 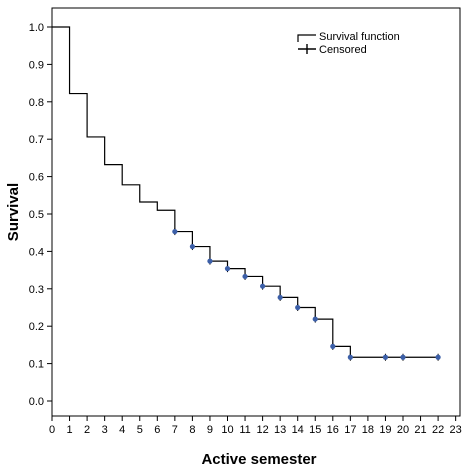 I want to click on x-tick-label: 16, so click(x=333, y=430).